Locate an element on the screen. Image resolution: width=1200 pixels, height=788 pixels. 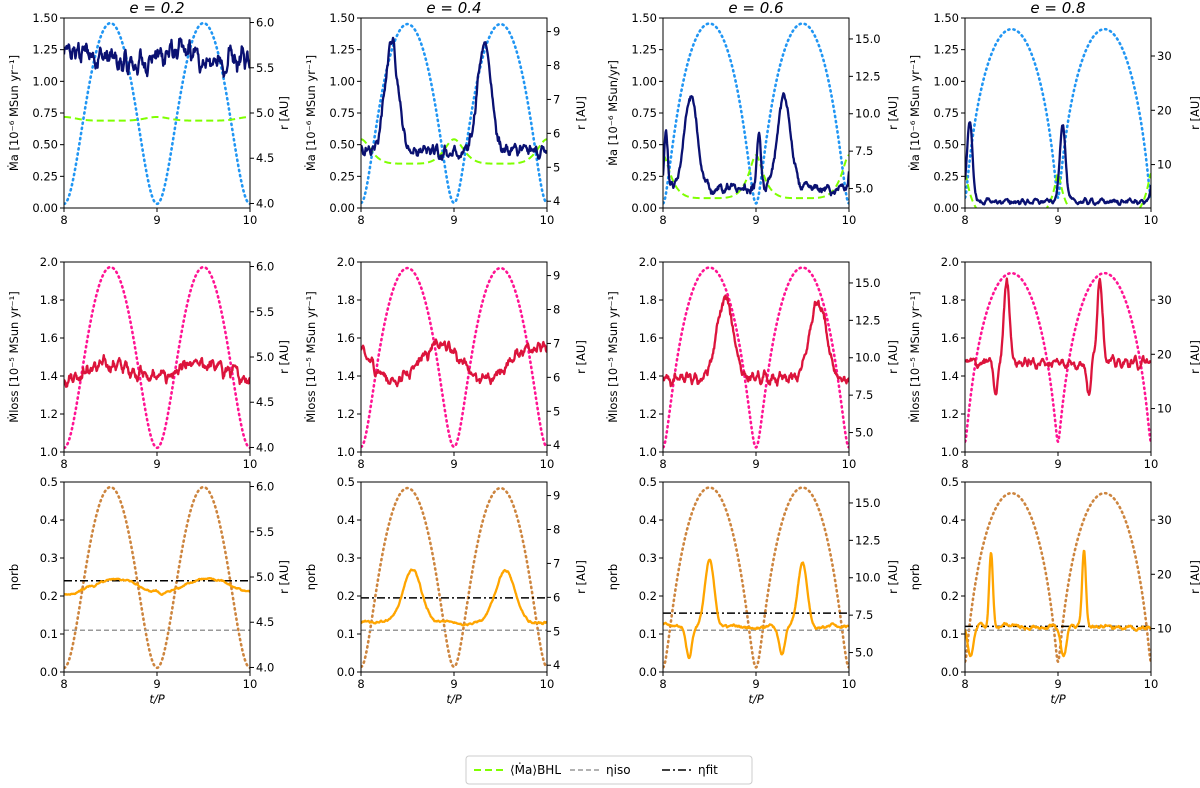
y-tick-label: 1.50 is located at coordinates (946, 18).